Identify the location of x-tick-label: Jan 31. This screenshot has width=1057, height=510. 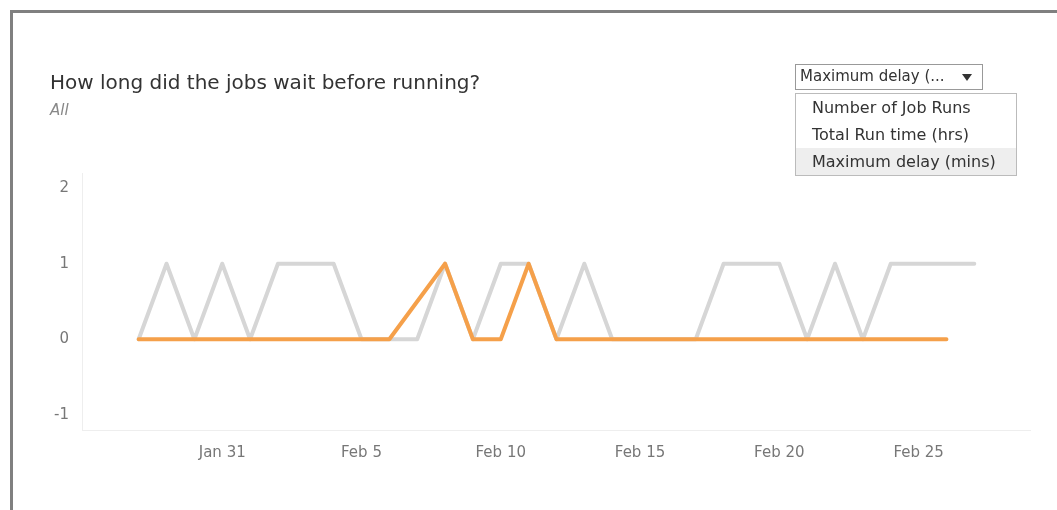
(221, 451).